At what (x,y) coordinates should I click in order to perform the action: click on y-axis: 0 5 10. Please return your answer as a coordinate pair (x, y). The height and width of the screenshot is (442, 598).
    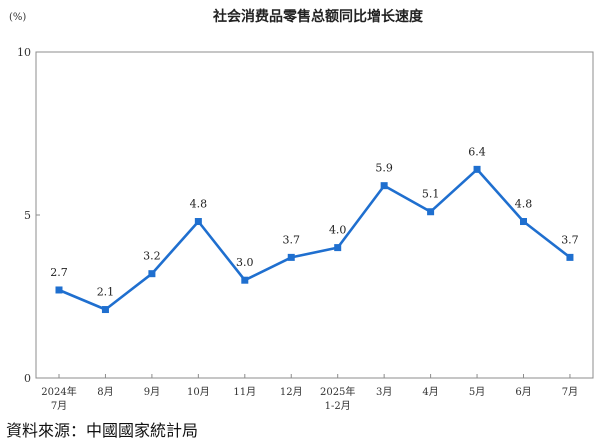
    Looking at the image, I should click on (28, 215).